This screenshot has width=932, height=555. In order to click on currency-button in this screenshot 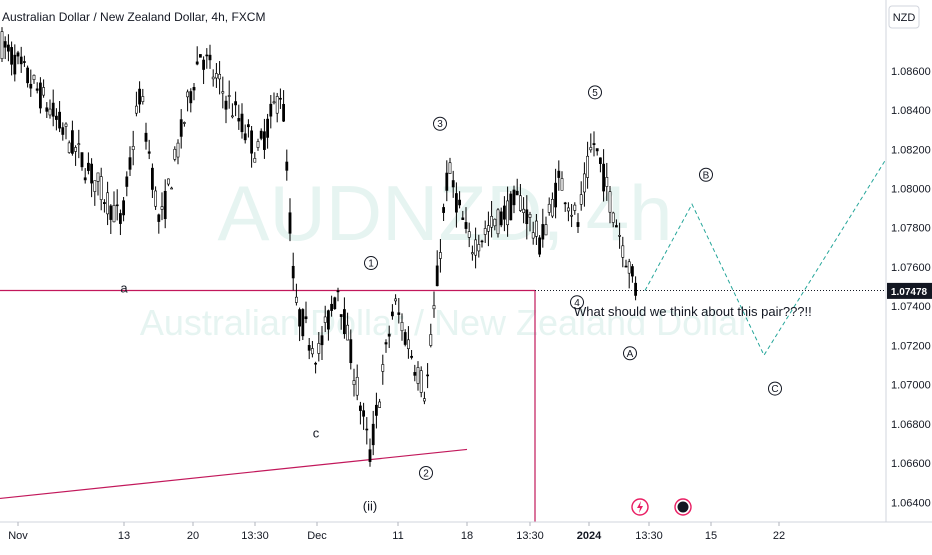, I will do `click(904, 17)`.